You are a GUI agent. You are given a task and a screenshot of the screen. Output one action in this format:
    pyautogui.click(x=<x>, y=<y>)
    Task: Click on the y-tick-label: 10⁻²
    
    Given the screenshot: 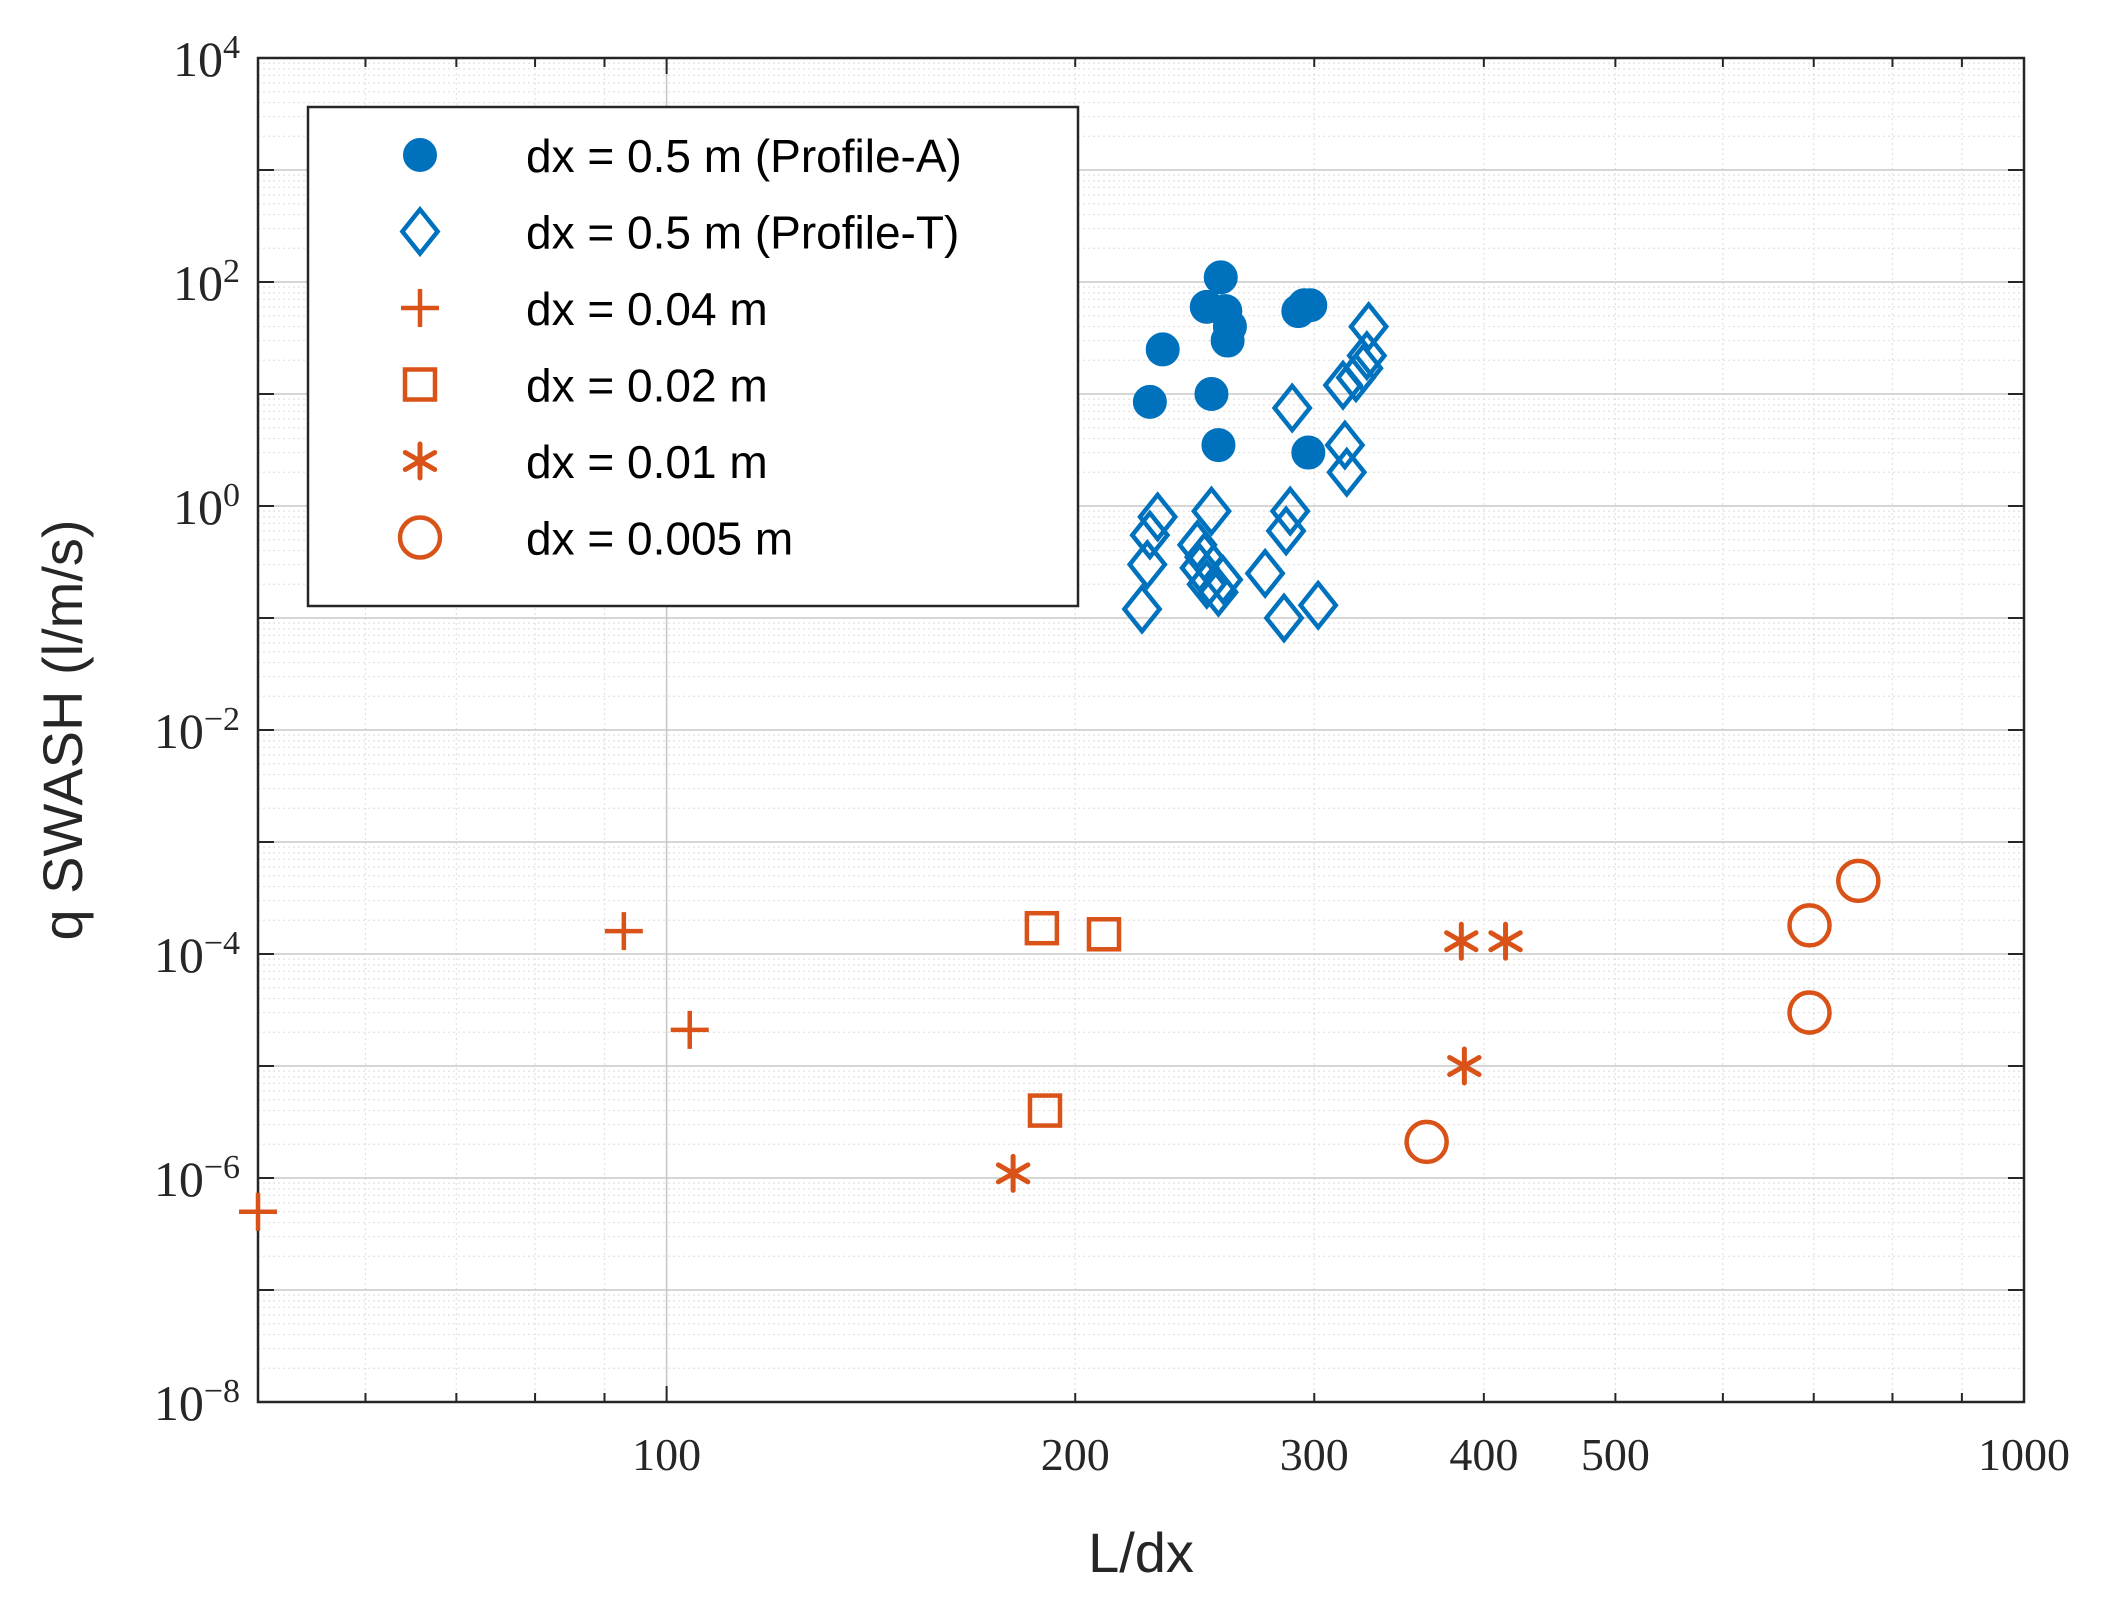 What is the action you would take?
    pyautogui.click(x=197, y=730)
    